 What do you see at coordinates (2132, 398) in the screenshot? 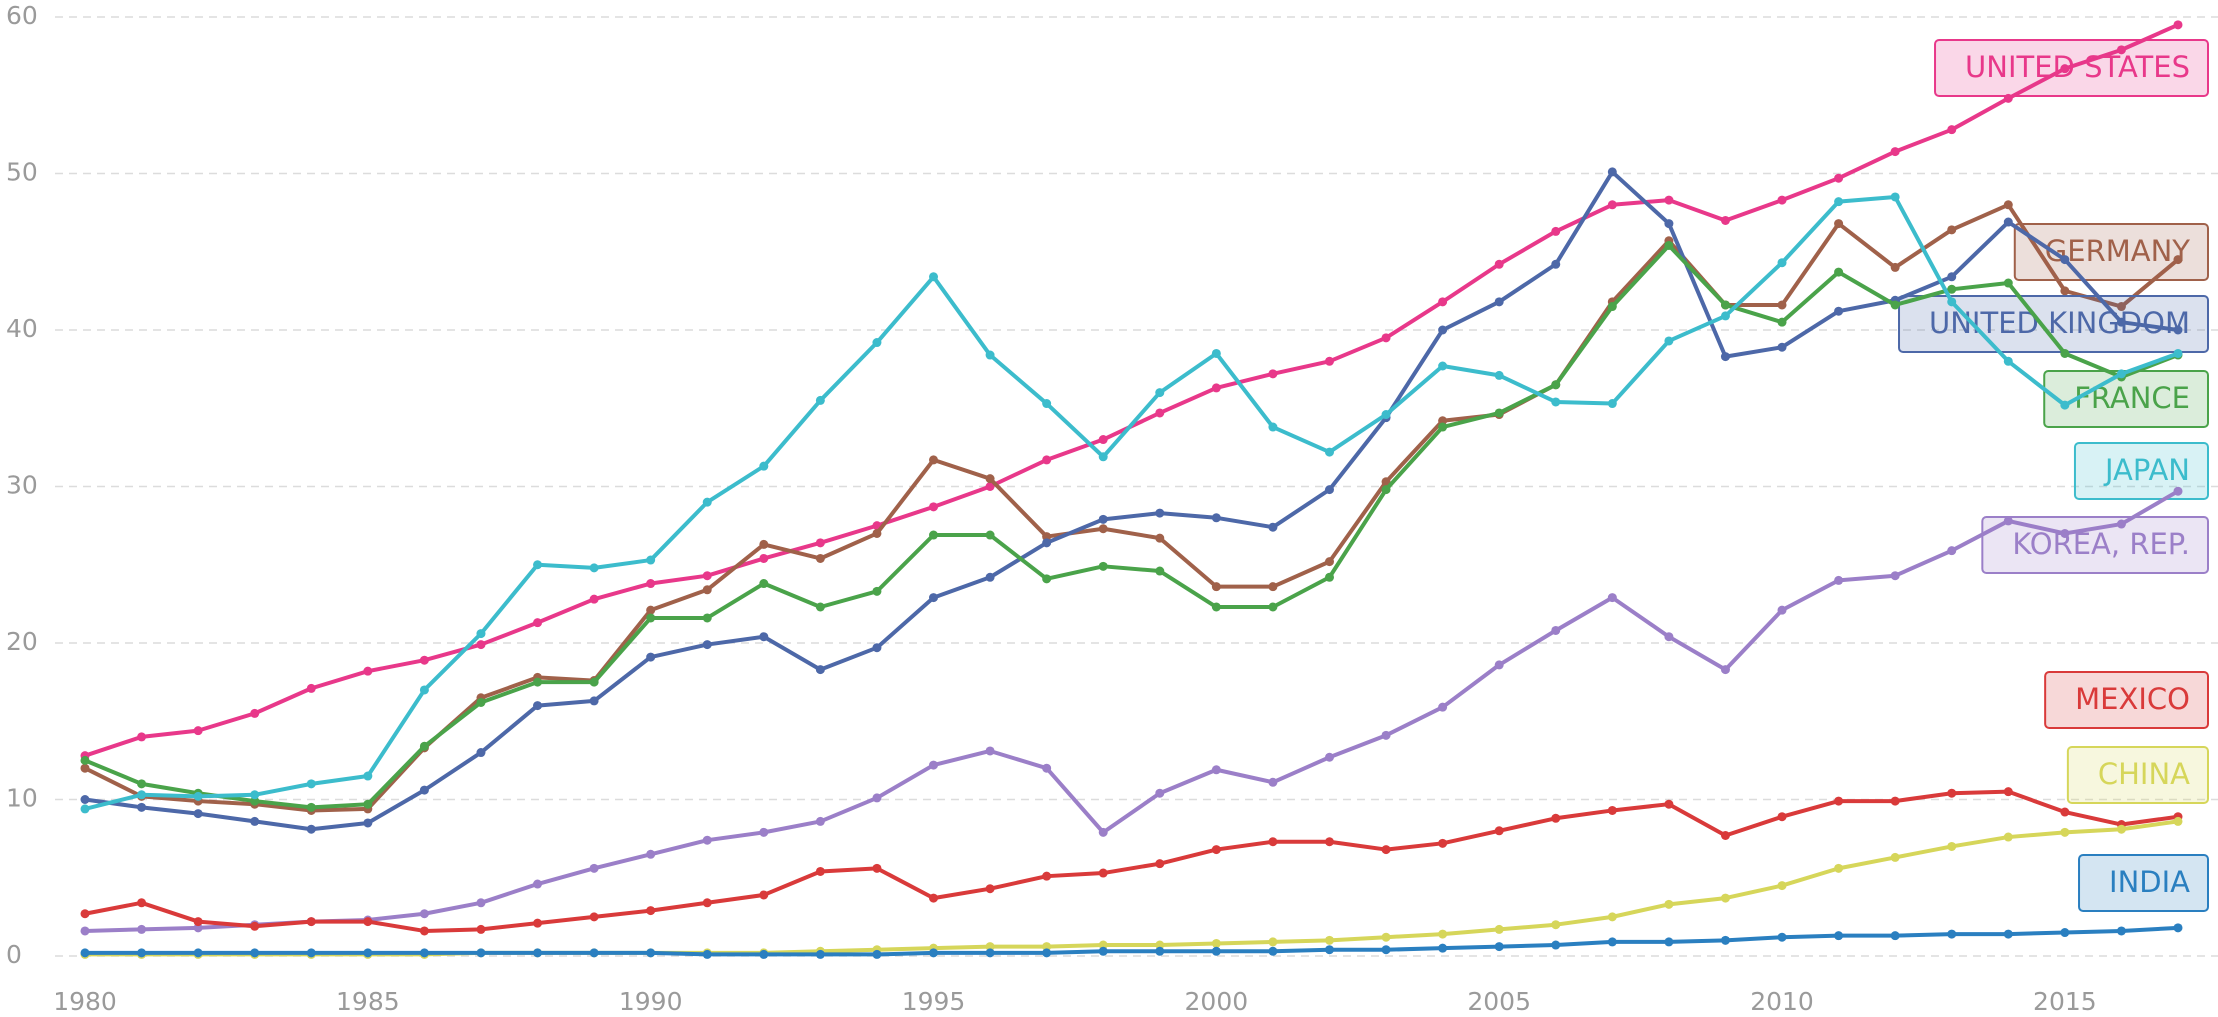
I see `series-label: FRANCE` at bounding box center [2132, 398].